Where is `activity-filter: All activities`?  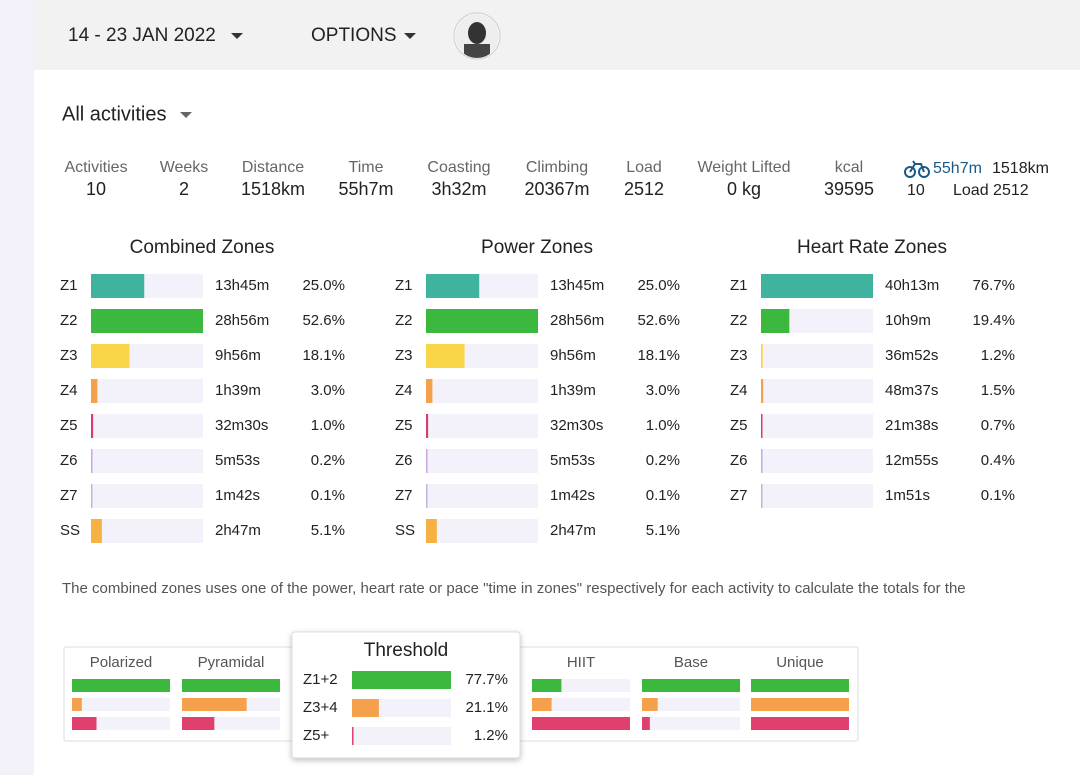
activity-filter: All activities is located at coordinates (114, 114).